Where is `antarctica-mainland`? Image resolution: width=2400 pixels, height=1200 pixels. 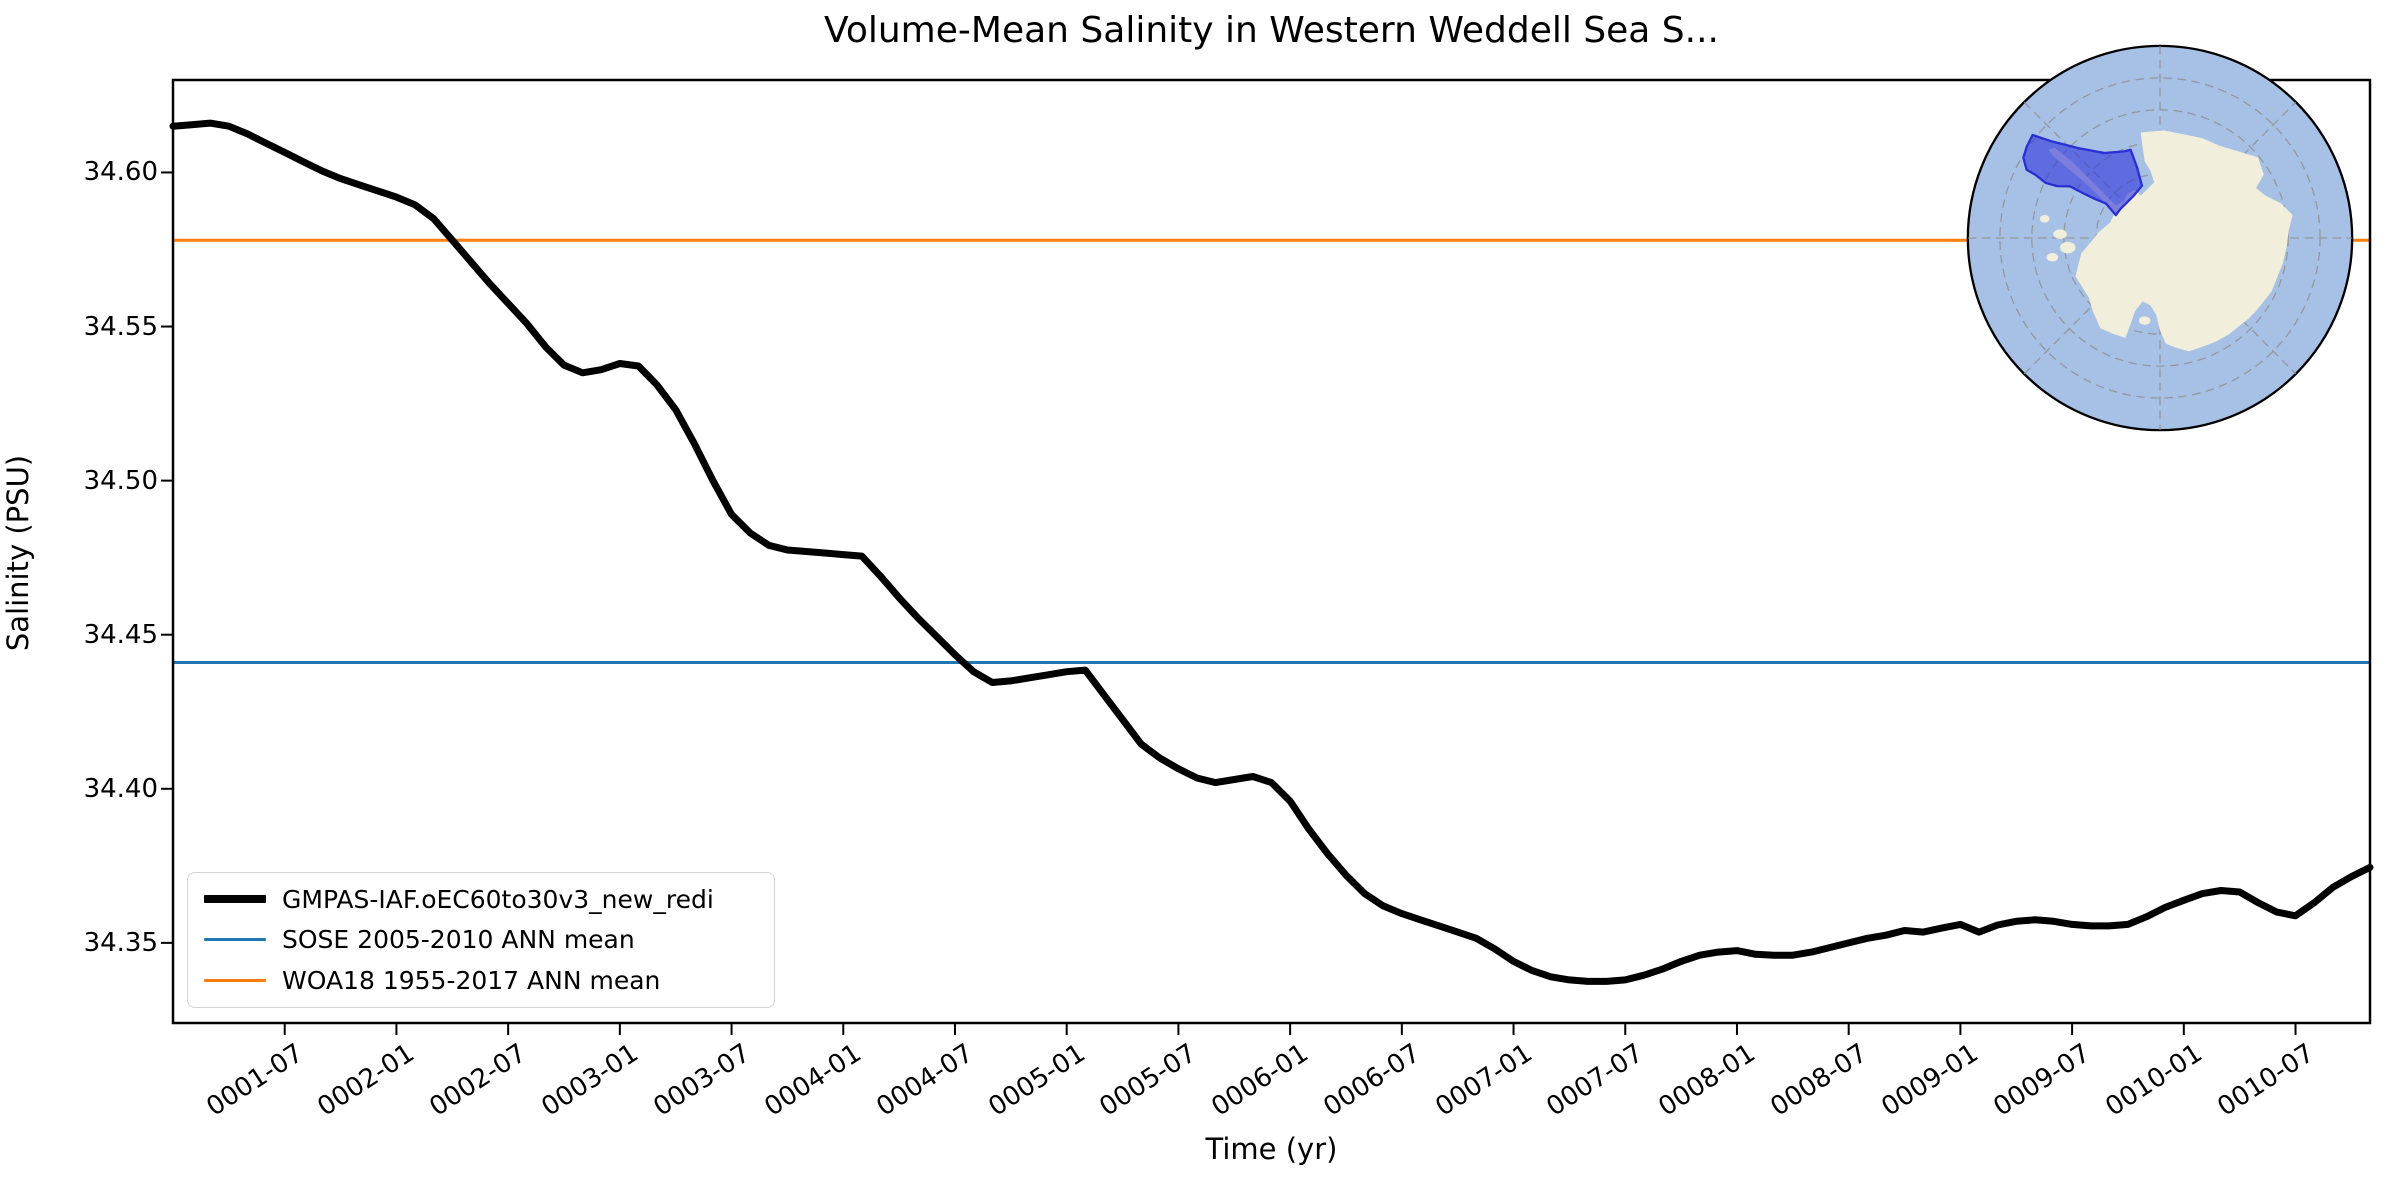
antarctica-mainland is located at coordinates (2170, 241).